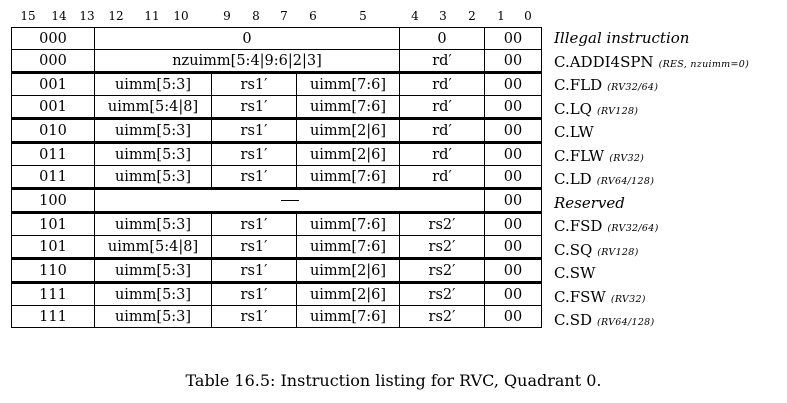  I want to click on bit-number: 8, so click(256, 16).